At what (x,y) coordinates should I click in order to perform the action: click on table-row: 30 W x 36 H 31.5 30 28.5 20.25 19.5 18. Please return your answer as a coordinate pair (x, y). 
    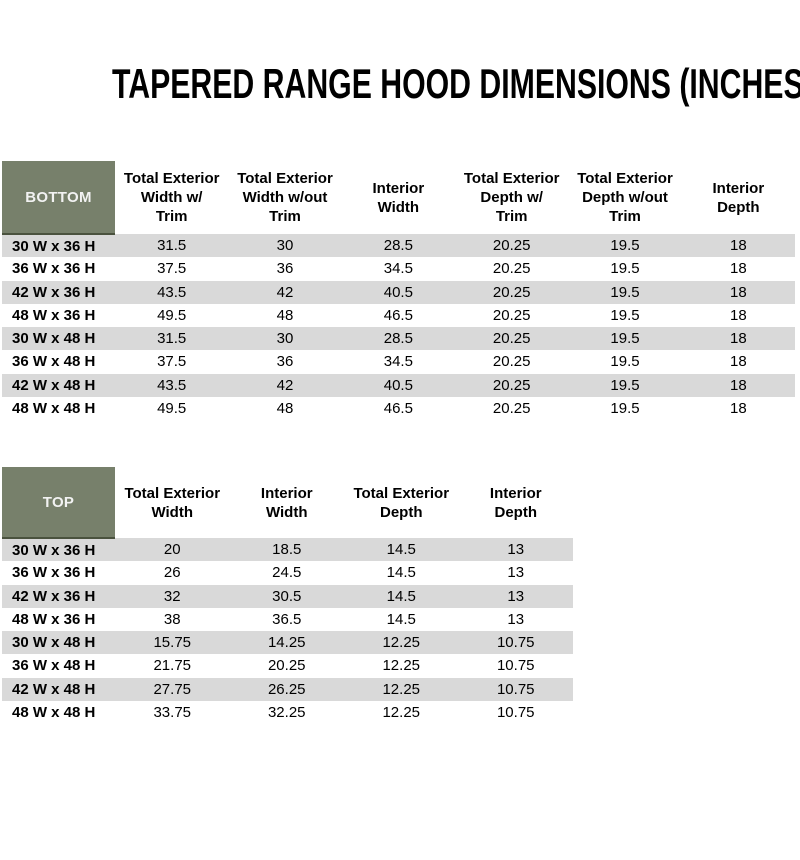
    Looking at the image, I should click on (398, 246).